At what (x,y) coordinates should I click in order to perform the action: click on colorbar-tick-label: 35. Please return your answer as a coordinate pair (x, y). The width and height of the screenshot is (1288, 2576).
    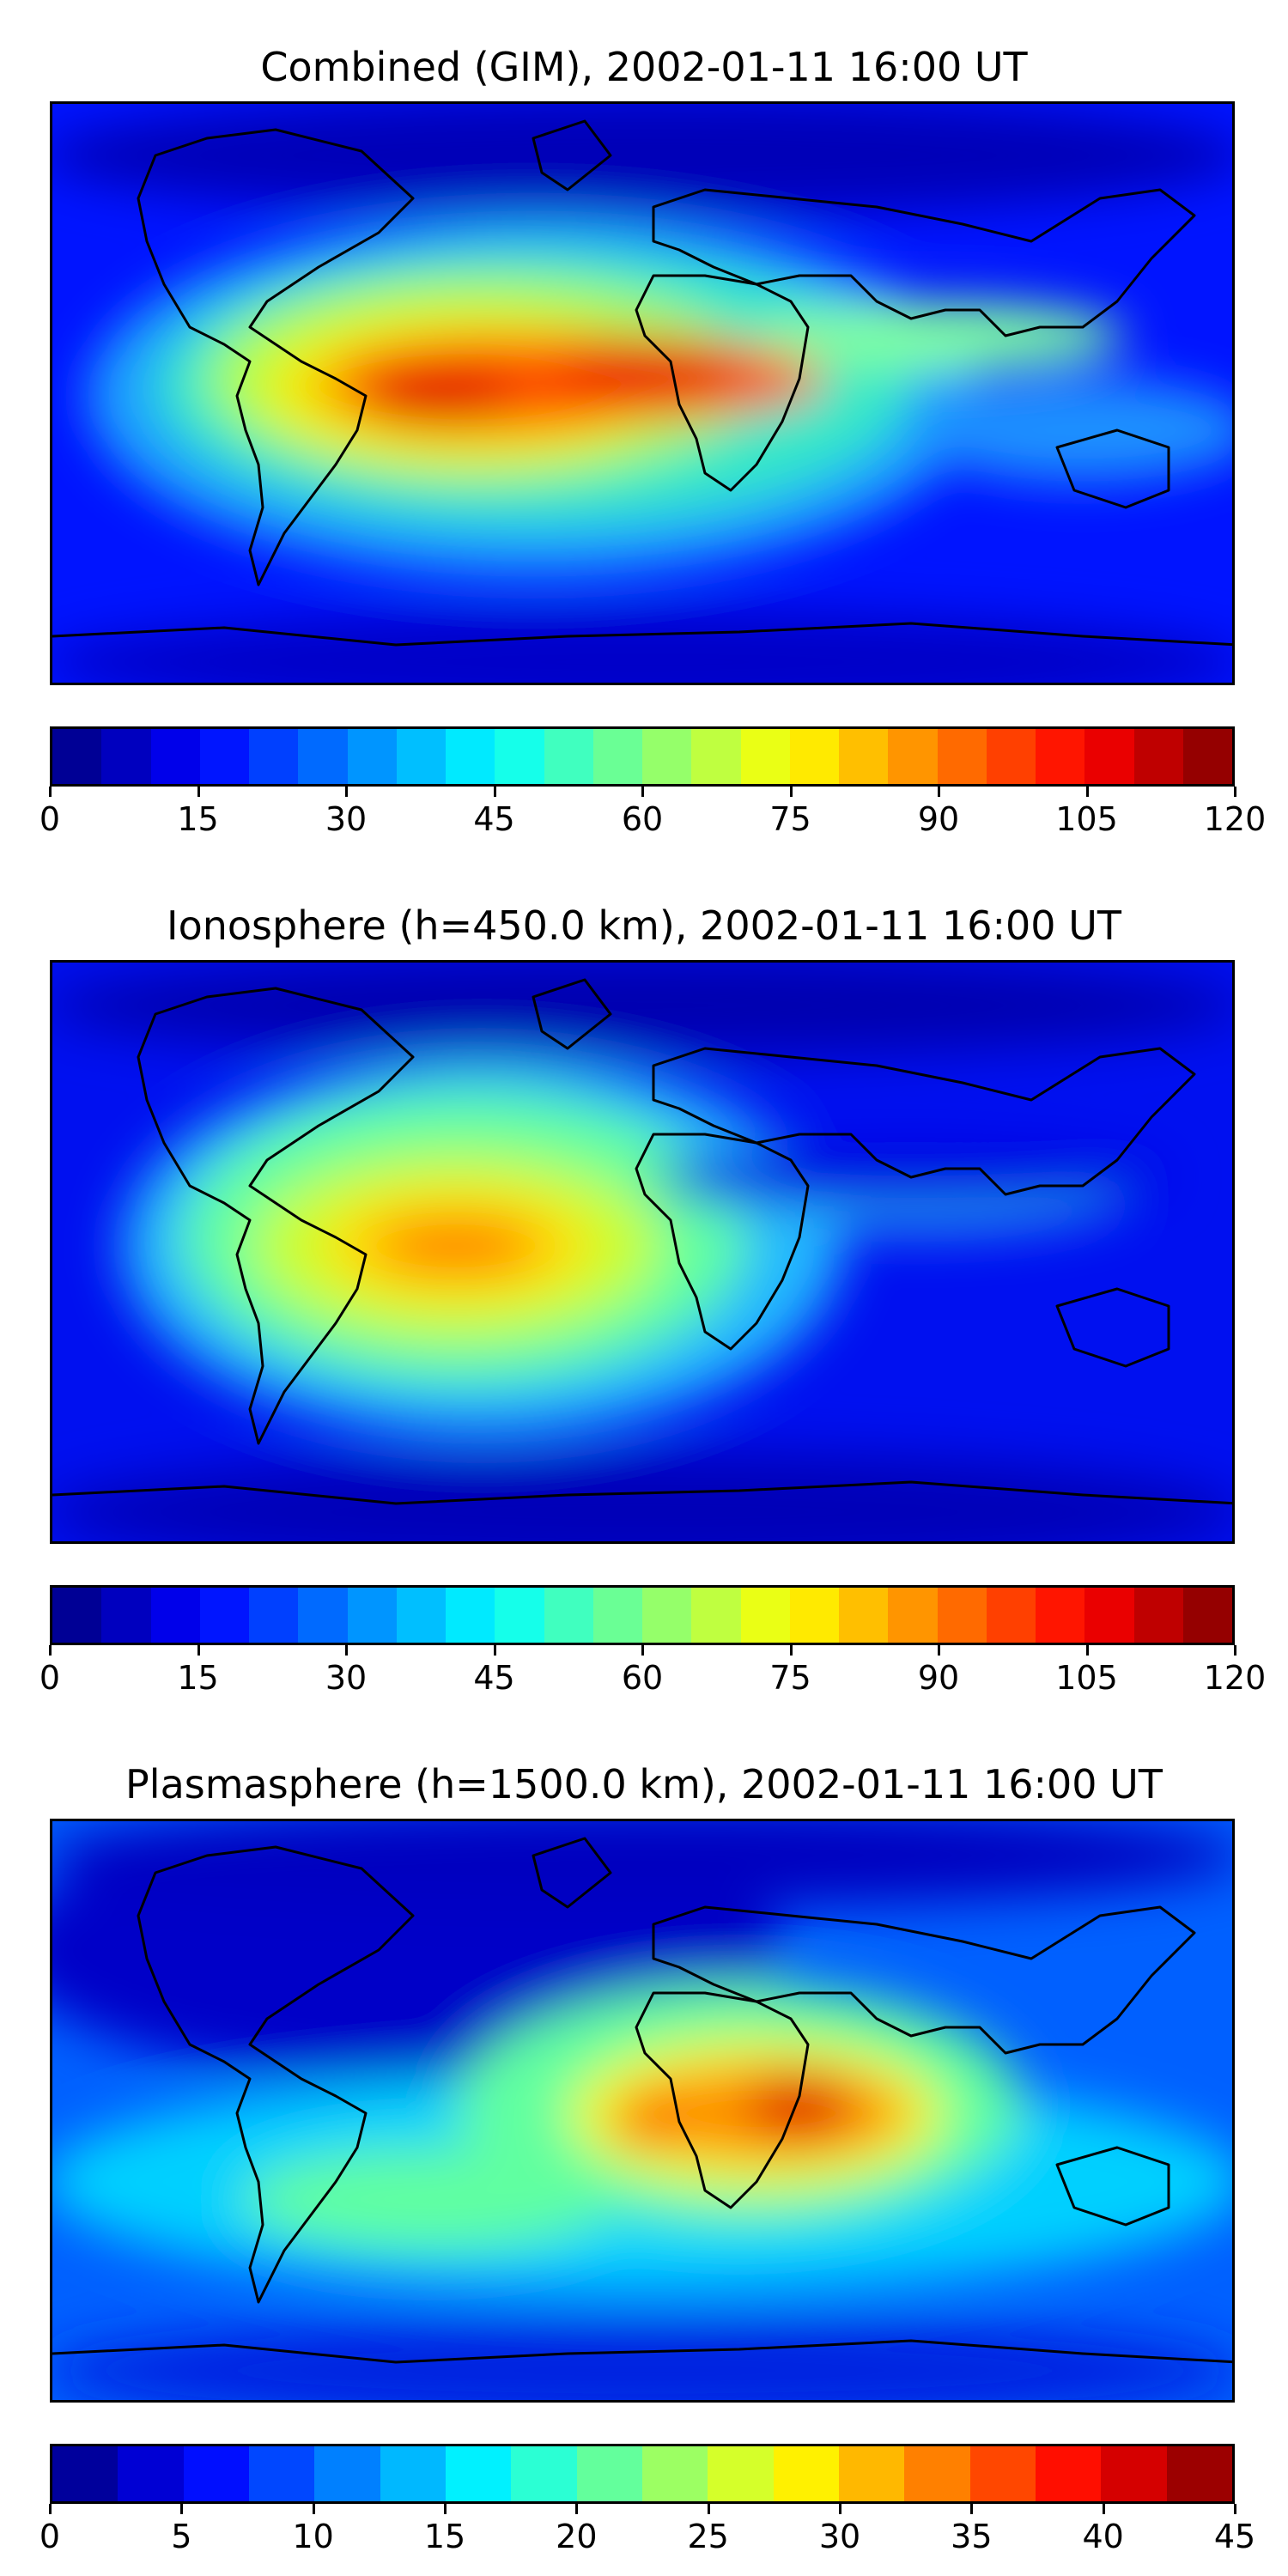
    Looking at the image, I should click on (972, 2536).